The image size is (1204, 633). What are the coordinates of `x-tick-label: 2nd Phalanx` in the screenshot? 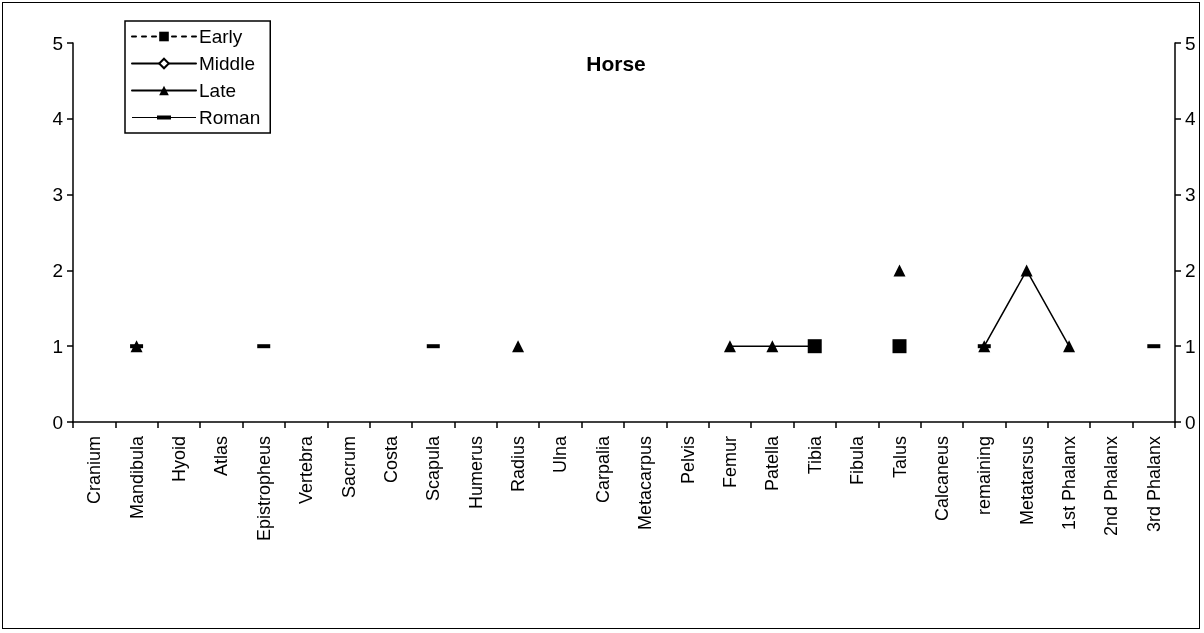 It's located at (1111, 486).